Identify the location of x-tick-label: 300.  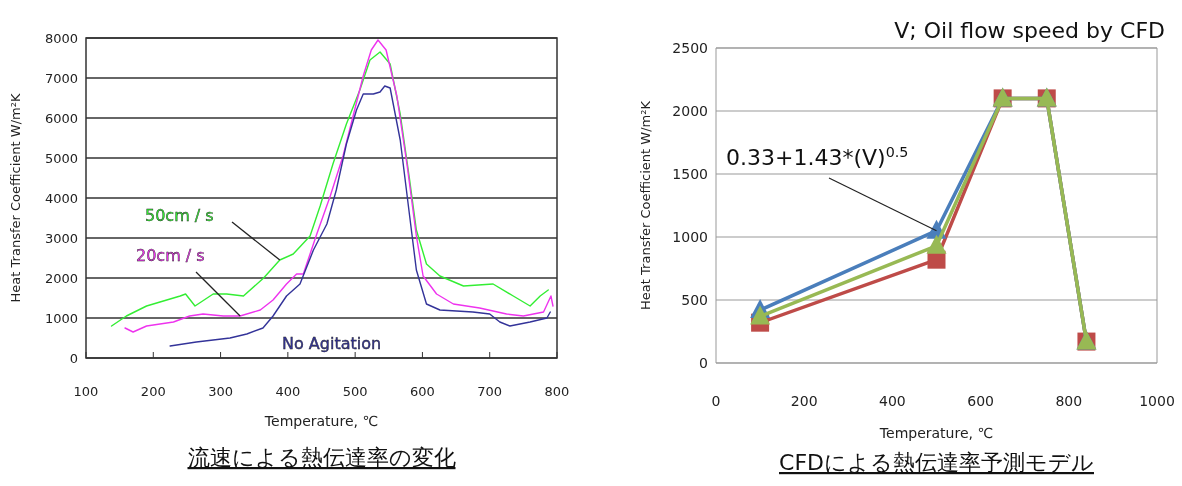
(220, 391).